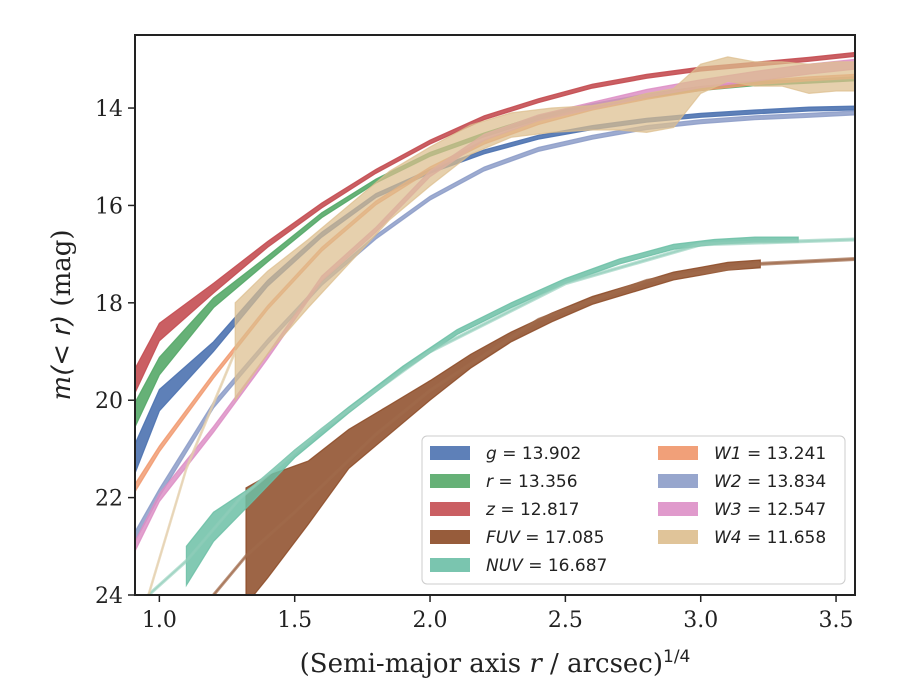 Image resolution: width=900 pixels, height=700 pixels. What do you see at coordinates (546, 566) in the screenshot?
I see `legend-label: NUV = 16.687` at bounding box center [546, 566].